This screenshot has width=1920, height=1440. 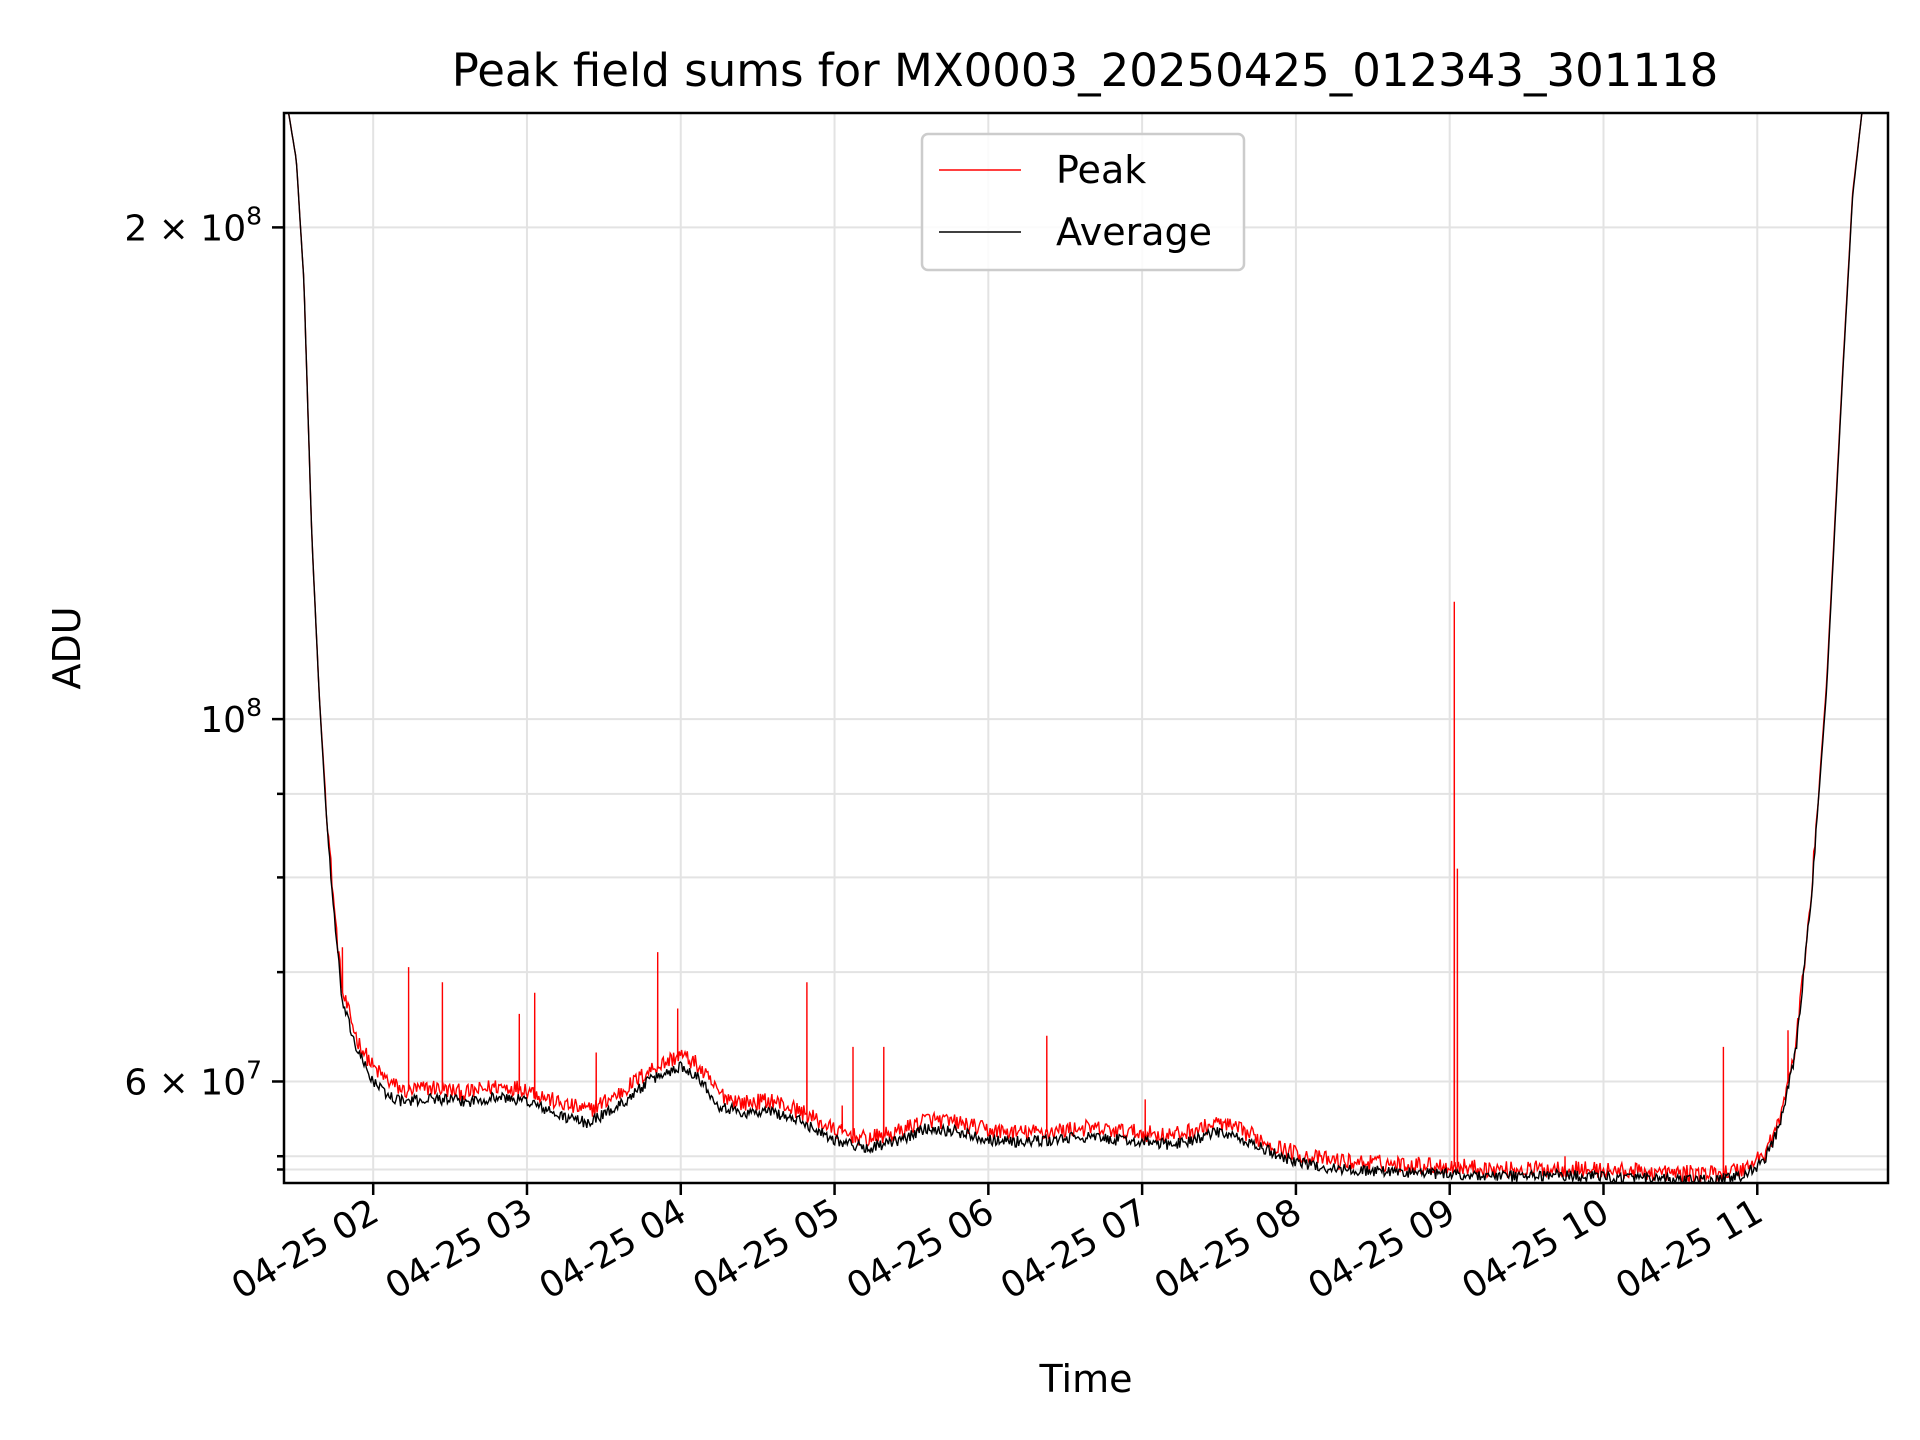 What do you see at coordinates (193, 225) in the screenshot?
I see `y-tick-label: 2 × 108` at bounding box center [193, 225].